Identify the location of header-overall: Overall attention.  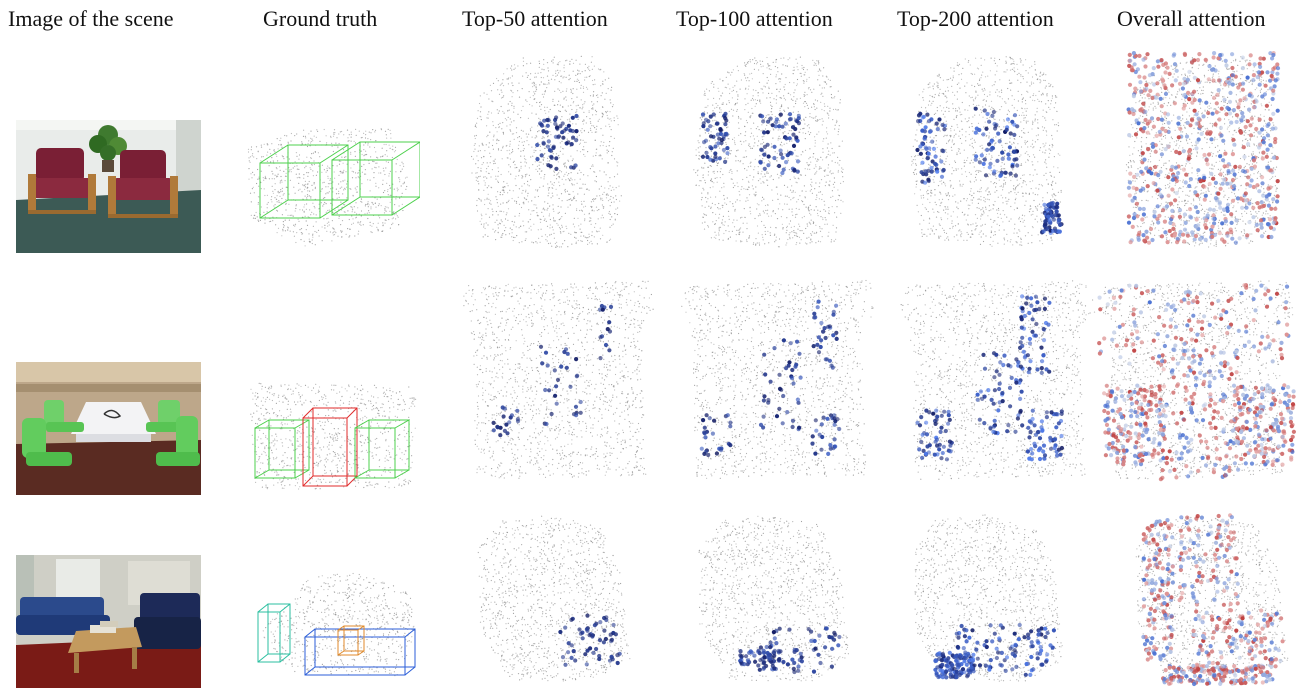
(1191, 19).